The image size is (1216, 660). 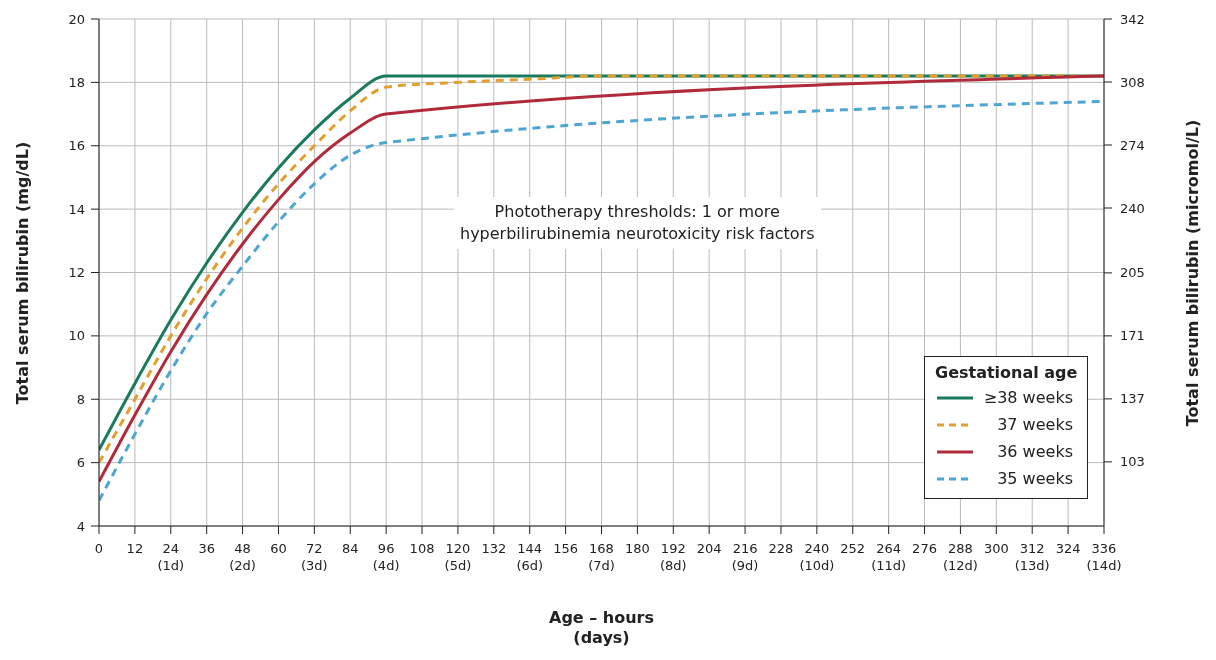 What do you see at coordinates (709, 548) in the screenshot?
I see `x-tick-label: 204` at bounding box center [709, 548].